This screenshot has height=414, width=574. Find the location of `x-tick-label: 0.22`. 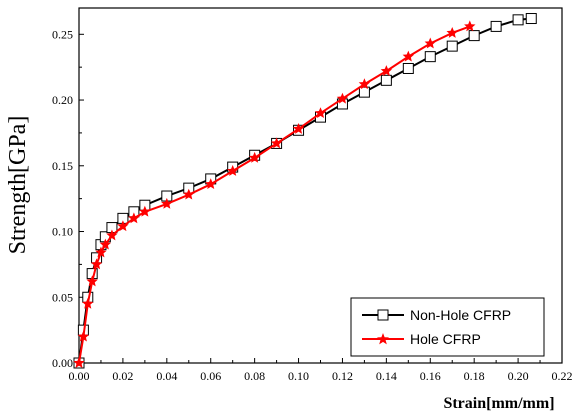

x-tick-label: 0.22 is located at coordinates (562, 376).